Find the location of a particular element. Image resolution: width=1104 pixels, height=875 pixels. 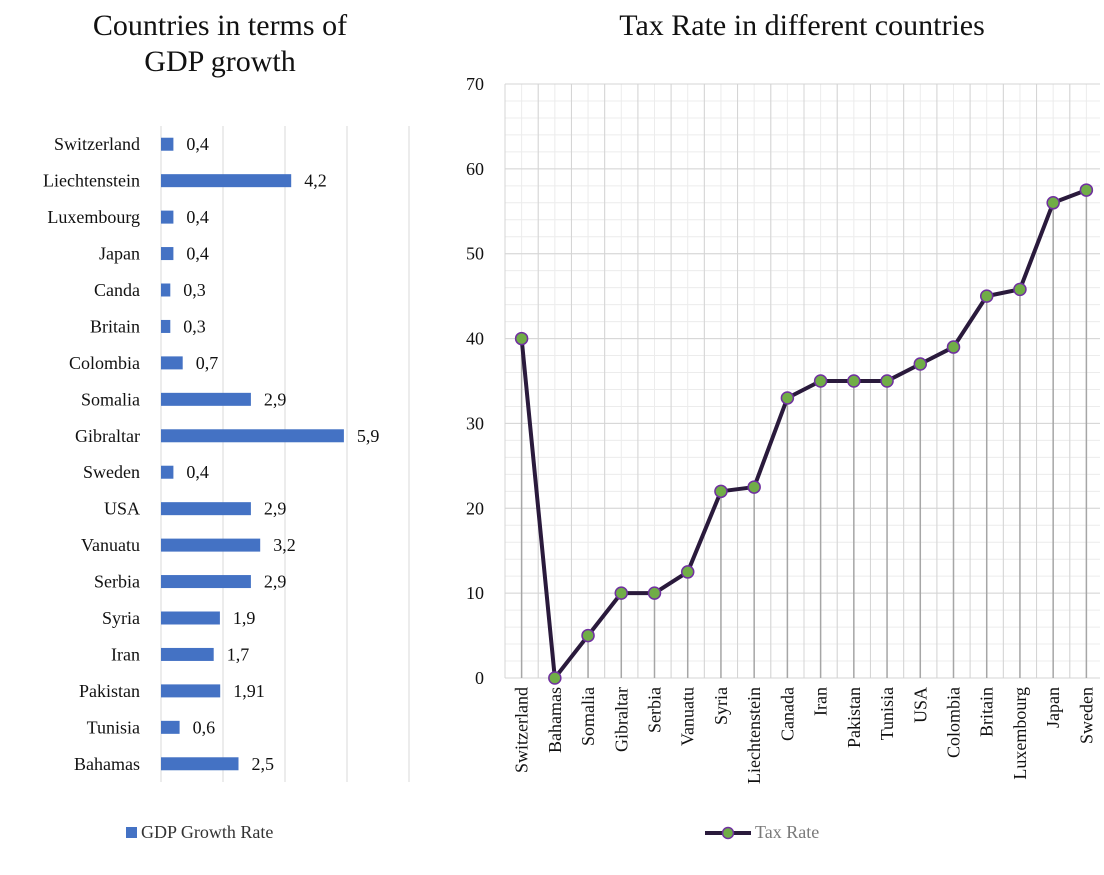

tax-y-tick-label: 50 is located at coordinates (475, 254).